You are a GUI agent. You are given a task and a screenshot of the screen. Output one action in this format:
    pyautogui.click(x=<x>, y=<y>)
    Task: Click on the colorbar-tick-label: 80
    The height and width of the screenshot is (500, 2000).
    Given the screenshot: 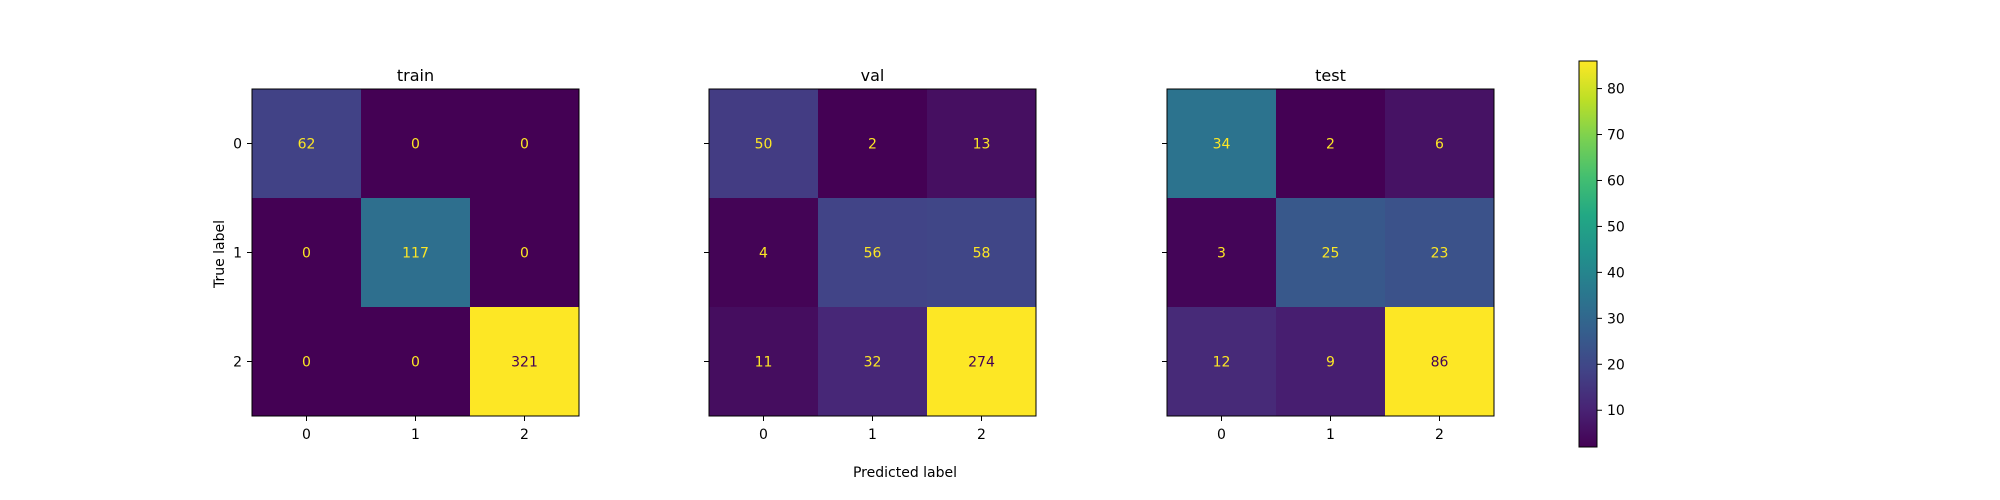 What is the action you would take?
    pyautogui.click(x=1616, y=90)
    